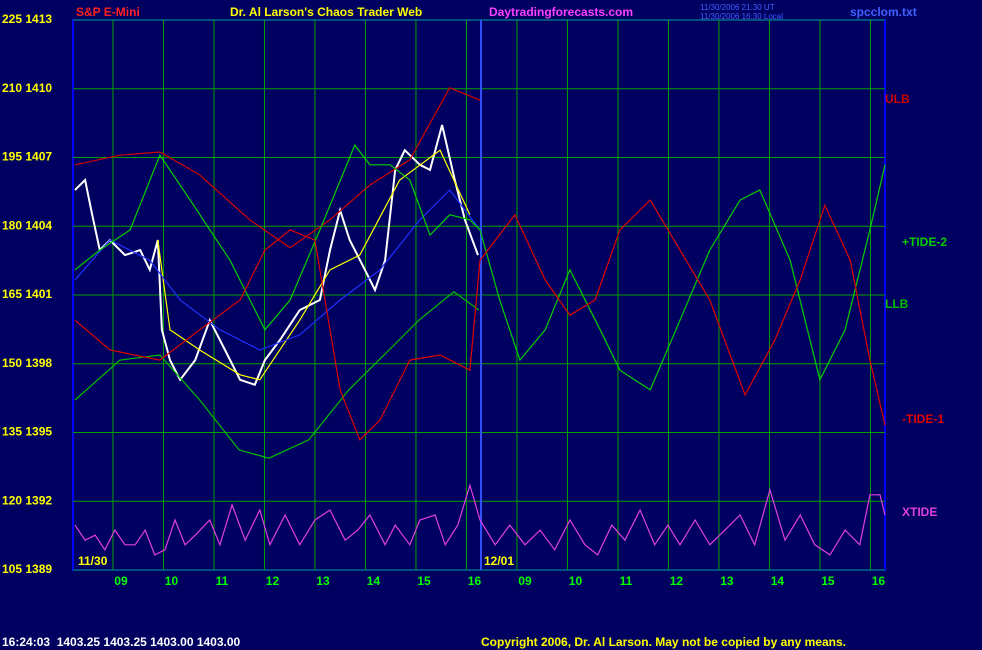 The width and height of the screenshot is (982, 650). I want to click on series-label: LLB, so click(897, 304).